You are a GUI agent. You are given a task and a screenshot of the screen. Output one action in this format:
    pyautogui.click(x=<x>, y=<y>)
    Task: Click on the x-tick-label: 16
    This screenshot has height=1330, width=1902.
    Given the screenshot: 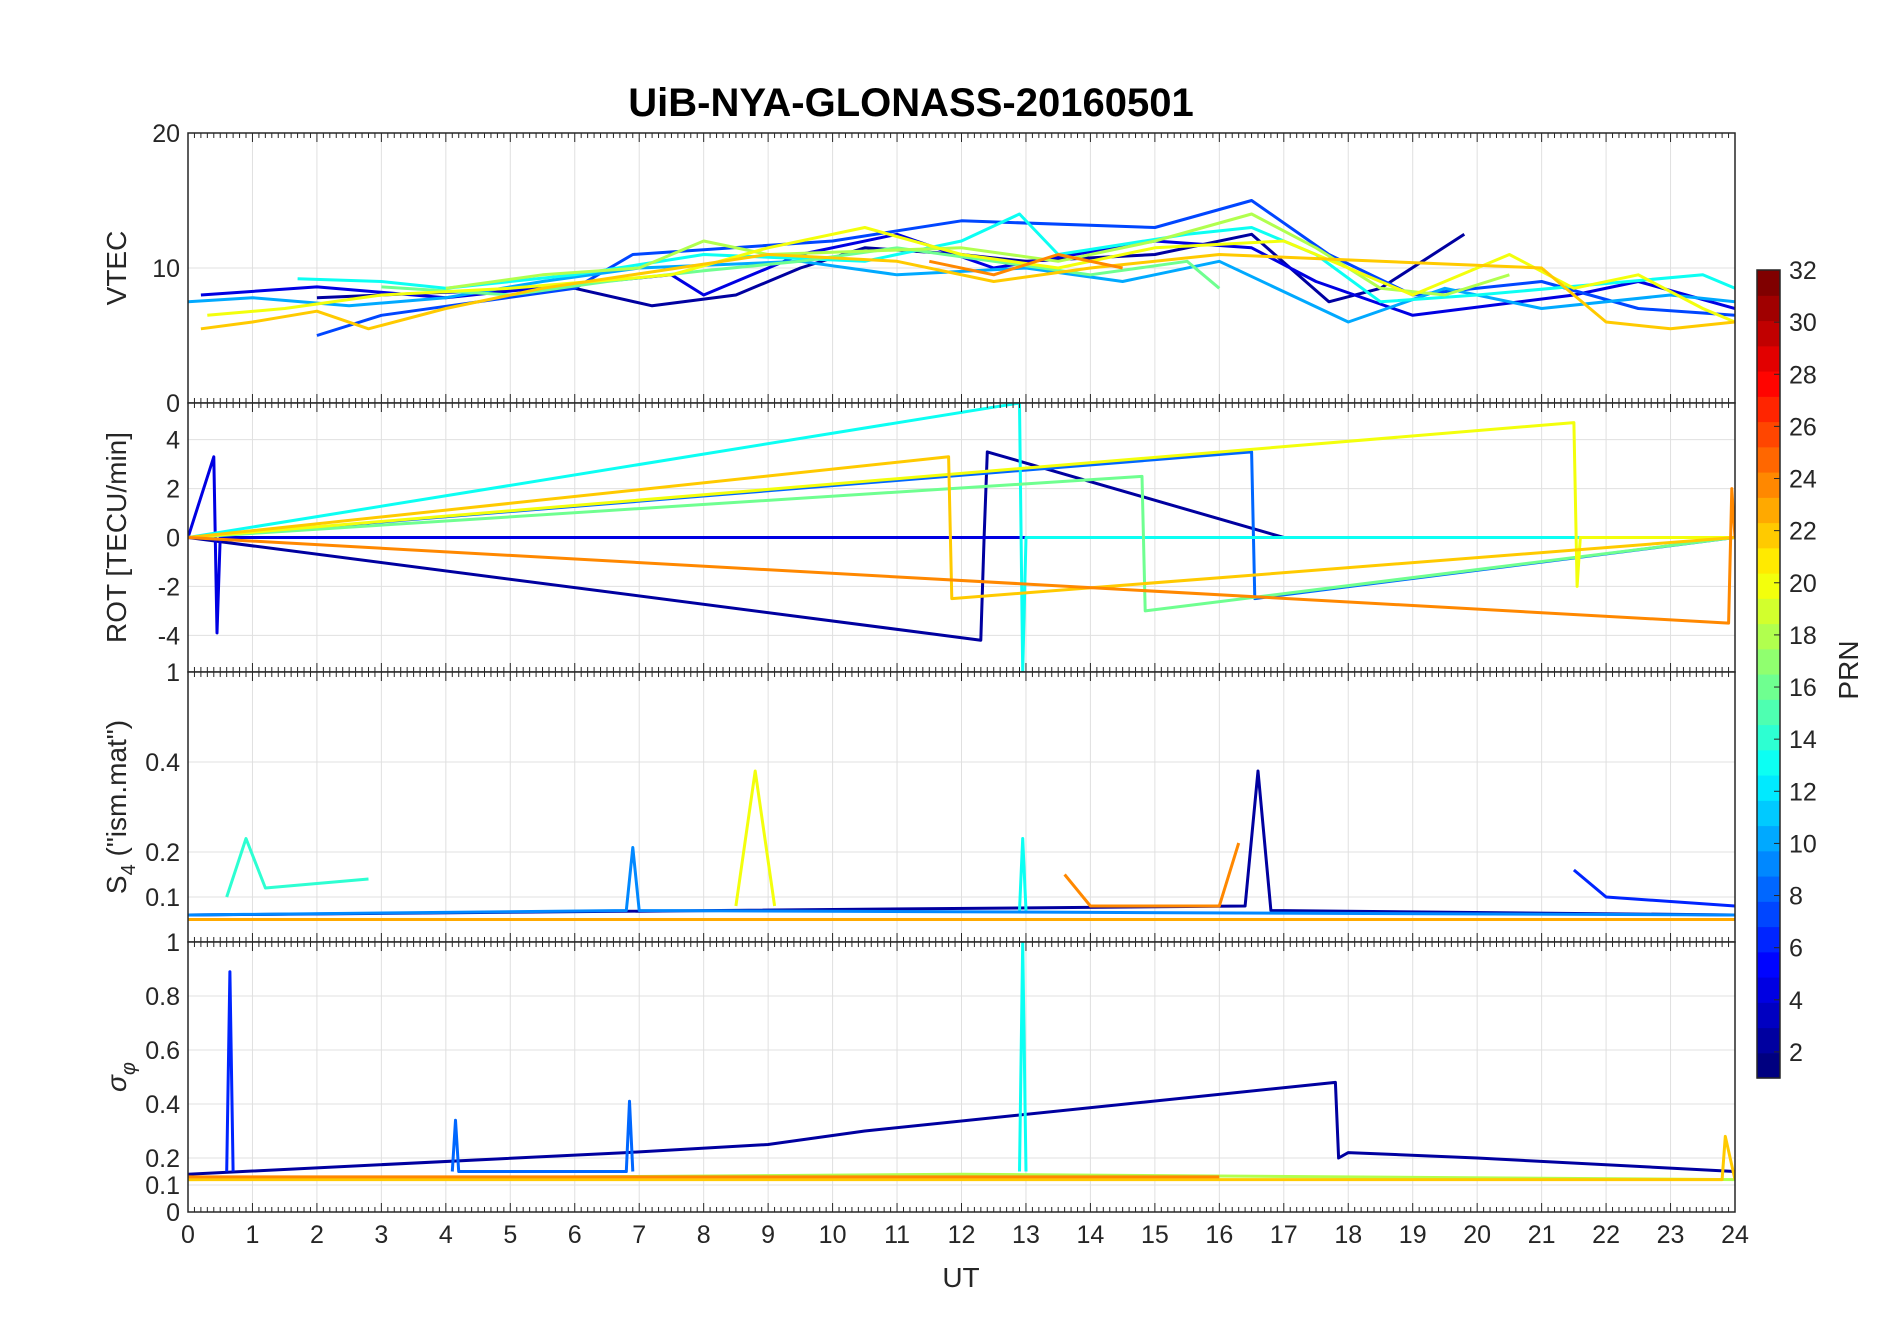 What is the action you would take?
    pyautogui.click(x=1219, y=1235)
    